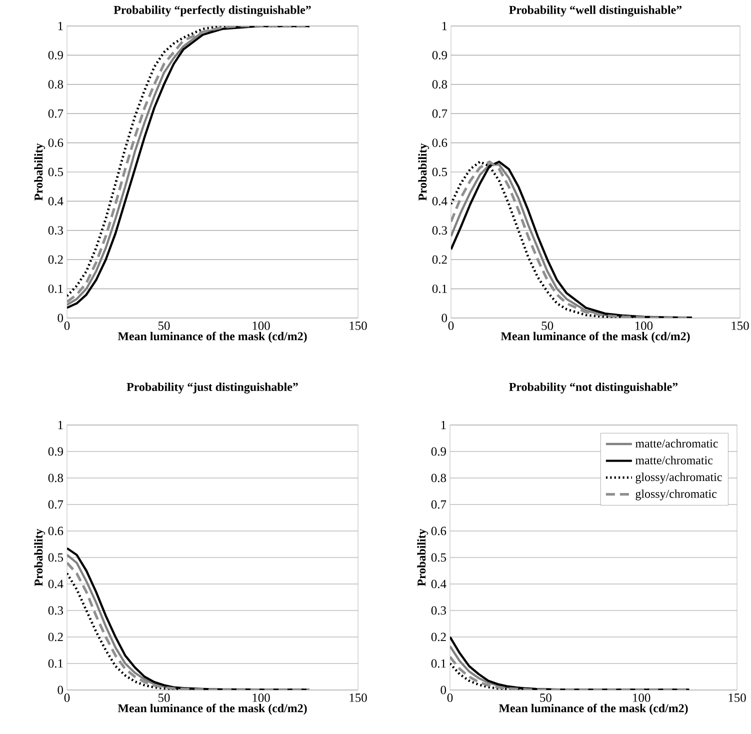 Image resolution: width=751 pixels, height=734 pixels. I want to click on chart-title: Probability “perfectly distinguishable”, so click(212, 10).